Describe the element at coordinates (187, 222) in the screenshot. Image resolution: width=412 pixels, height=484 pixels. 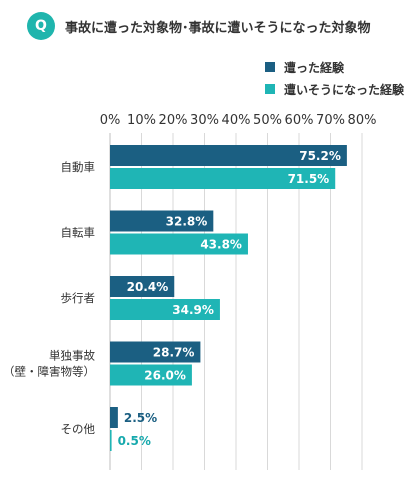
I see `data-label-1-0: 32.8%` at that location.